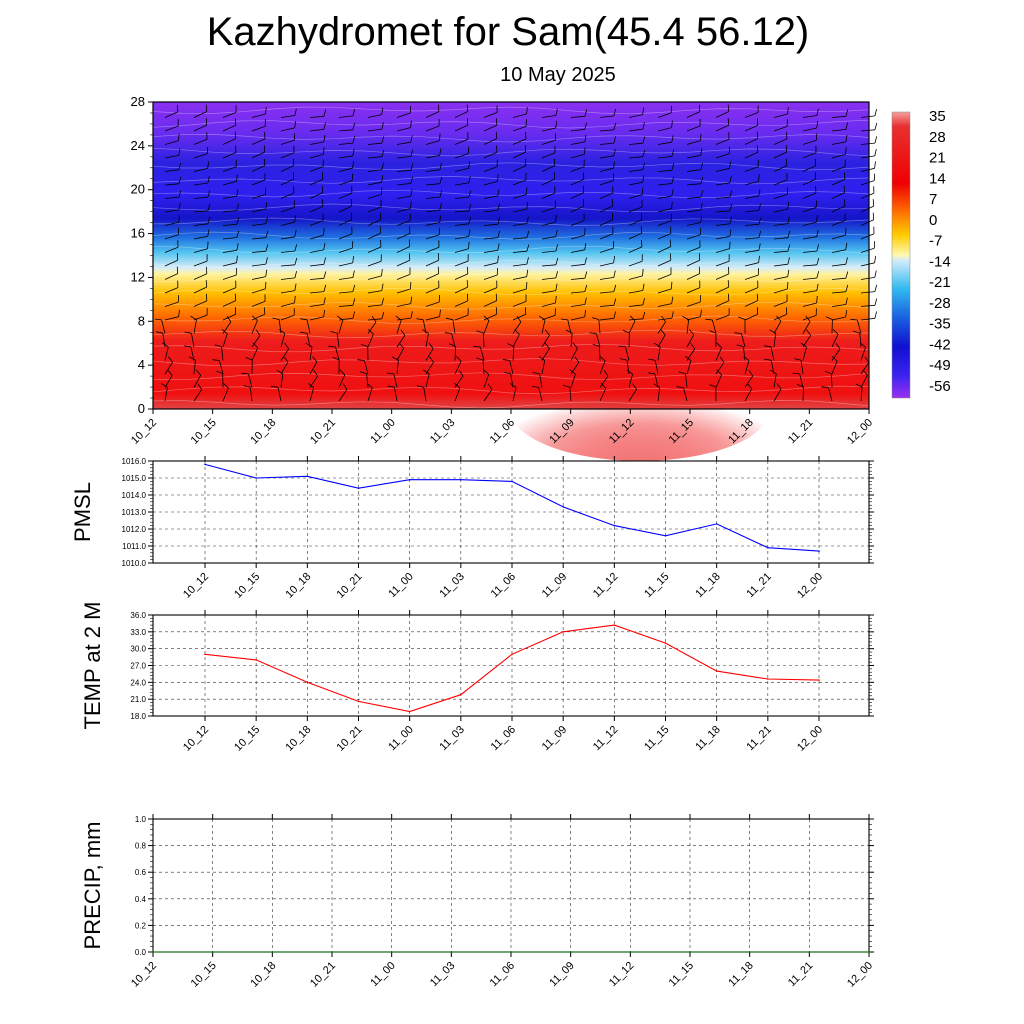 This screenshot has height=1024, width=1024. Describe the element at coordinates (940, 303) in the screenshot. I see `colorbar-tick-label: -28` at that location.